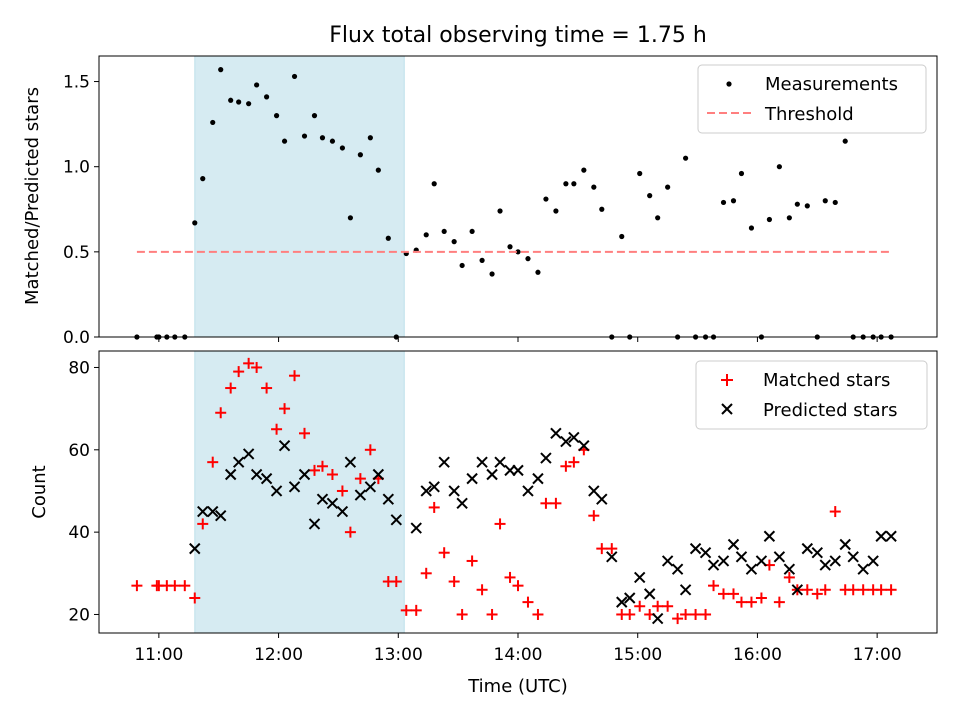  What do you see at coordinates (517, 686) in the screenshot?
I see `count-x-axis-label: Time (UTC)` at bounding box center [517, 686].